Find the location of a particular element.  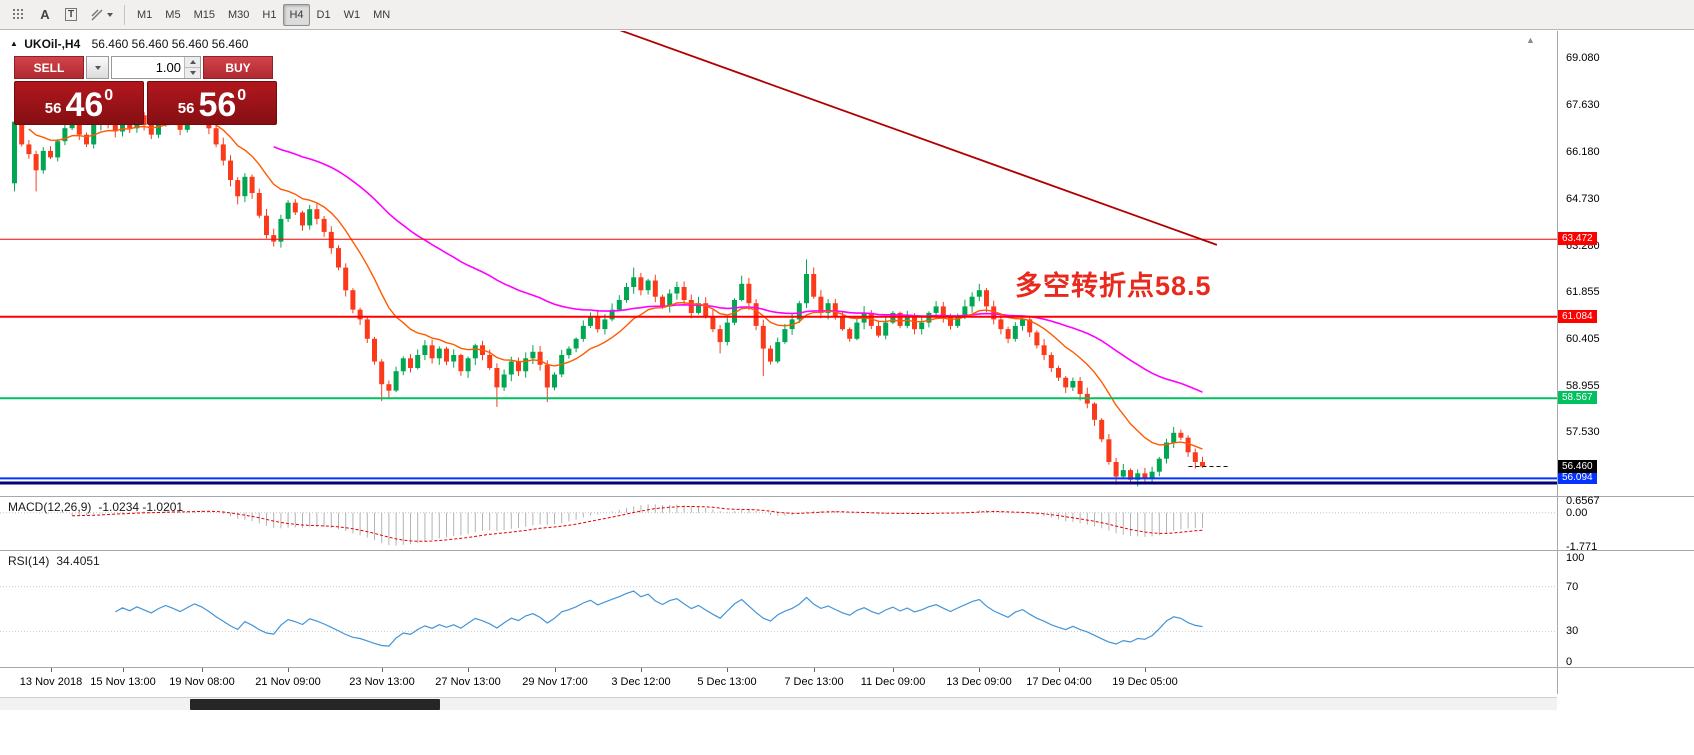

top-toolbar: A T M1 M5 M15 M30 H1 H4 D1 W1 MN is located at coordinates (847, 15).